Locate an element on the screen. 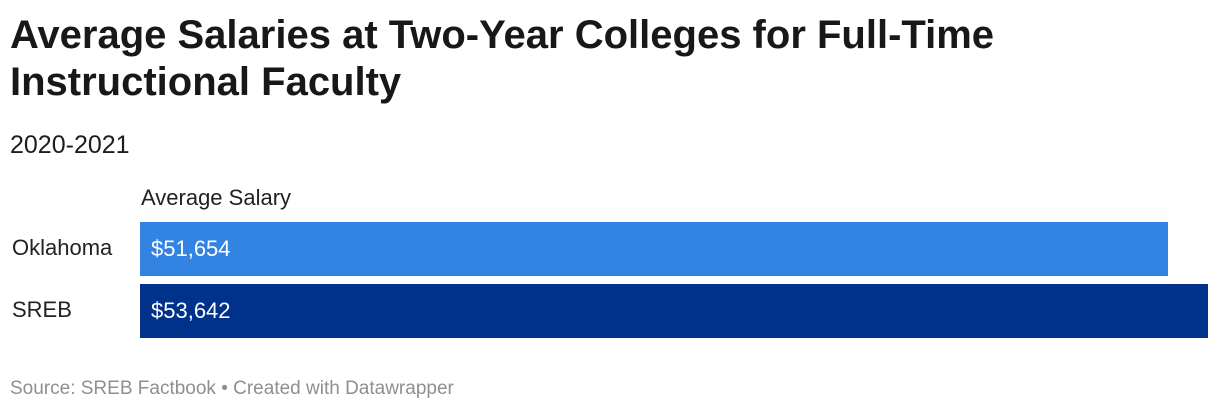 This screenshot has width=1220, height=414. bar-oklahoma: $51,654 is located at coordinates (654, 249).